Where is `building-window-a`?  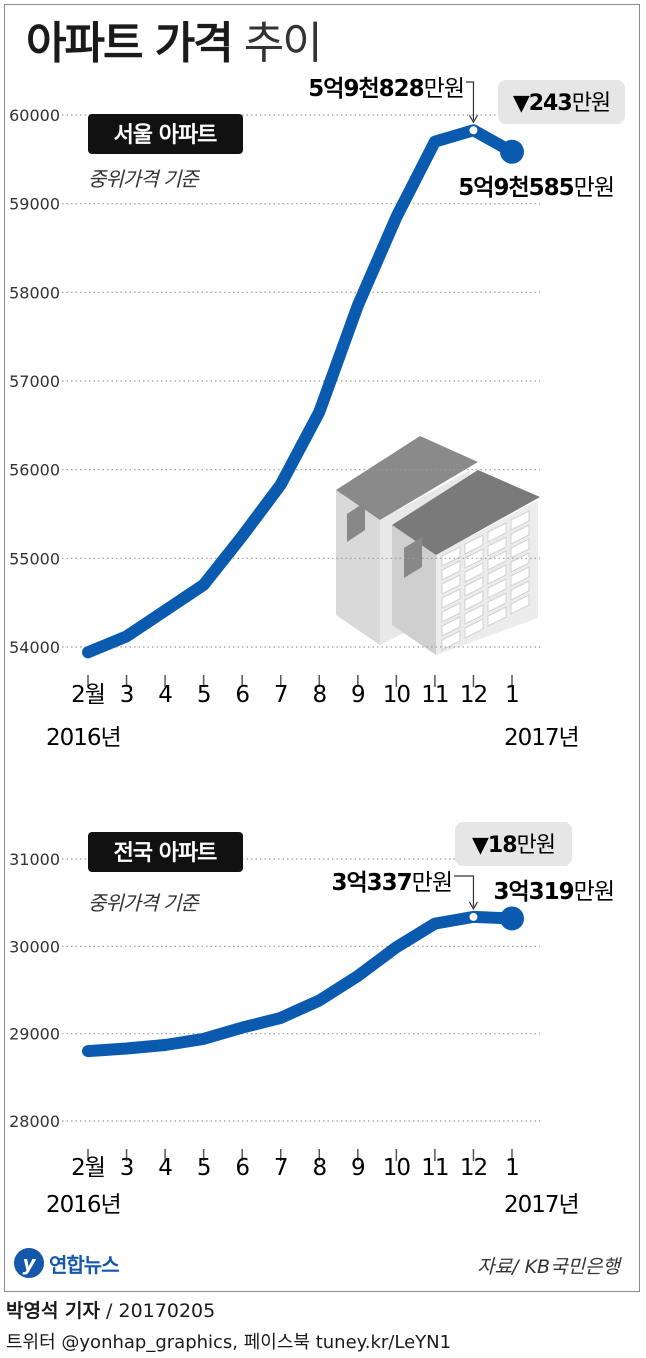 building-window-a is located at coordinates (356, 522).